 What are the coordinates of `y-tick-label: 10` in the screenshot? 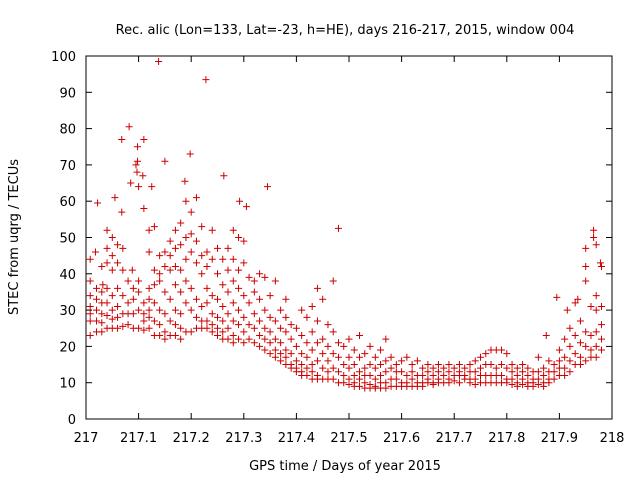 It's located at (67, 384).